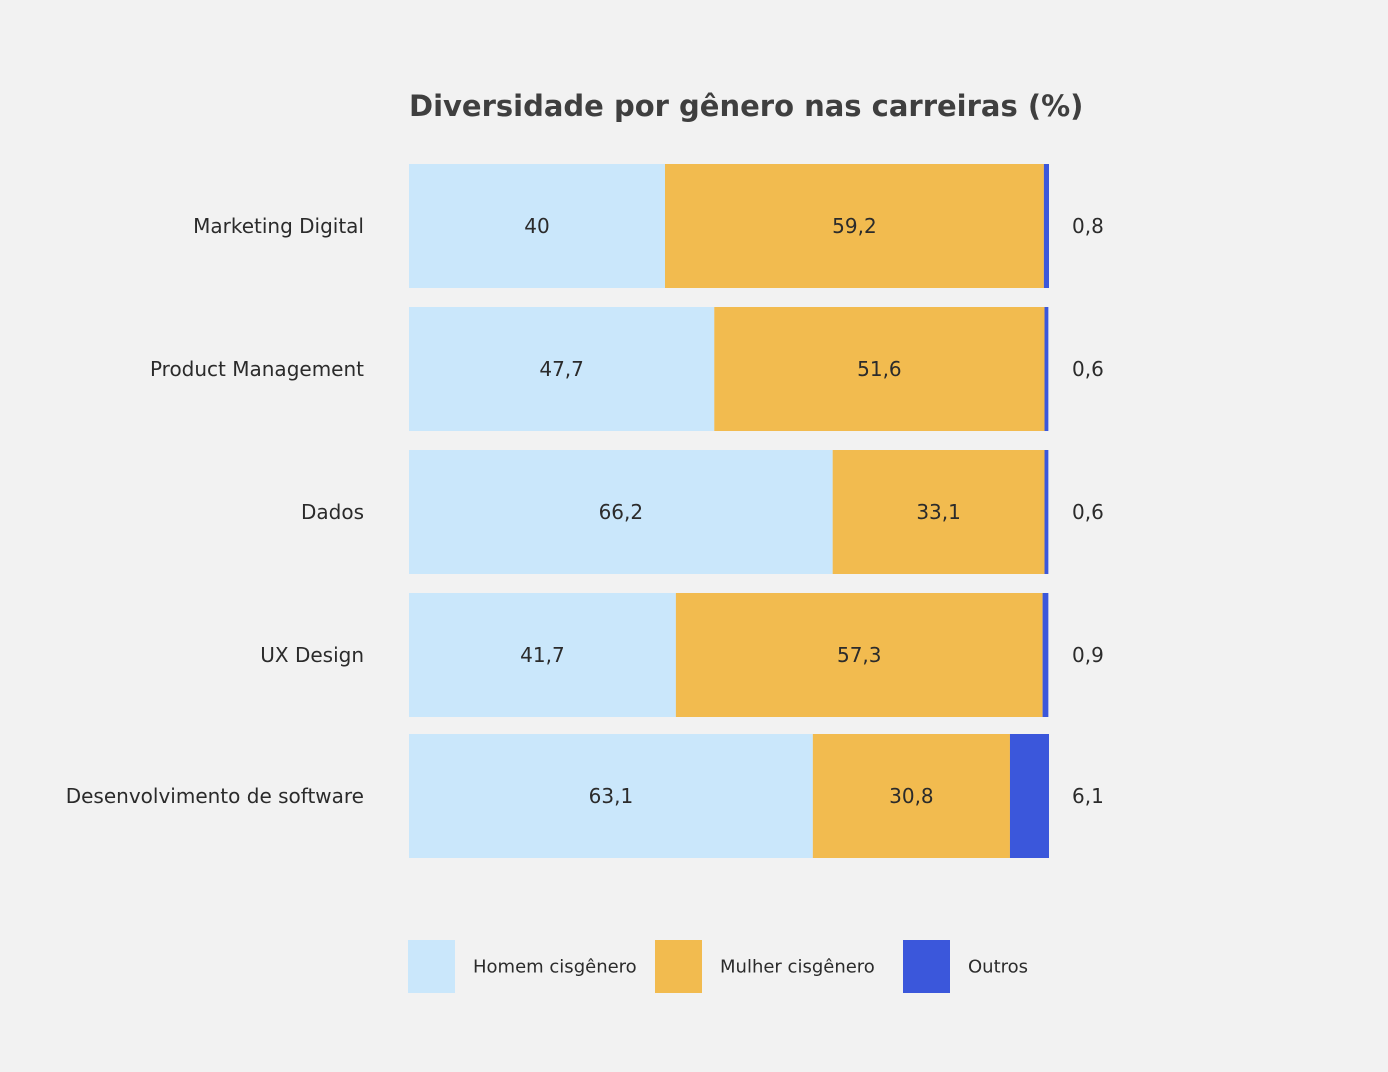  I want to click on data-label: 59,2, so click(854, 226).